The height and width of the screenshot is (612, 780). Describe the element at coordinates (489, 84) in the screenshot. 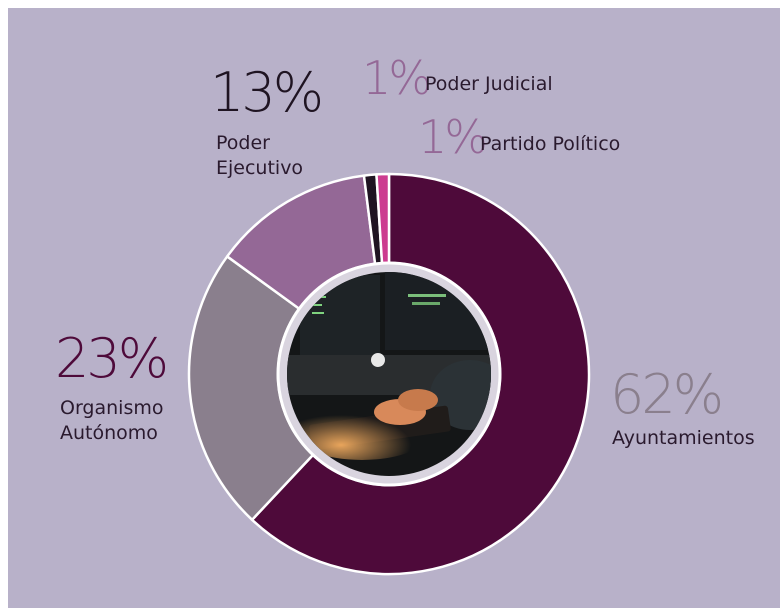

I see `series-label-judicial: Poder Judicial` at that location.